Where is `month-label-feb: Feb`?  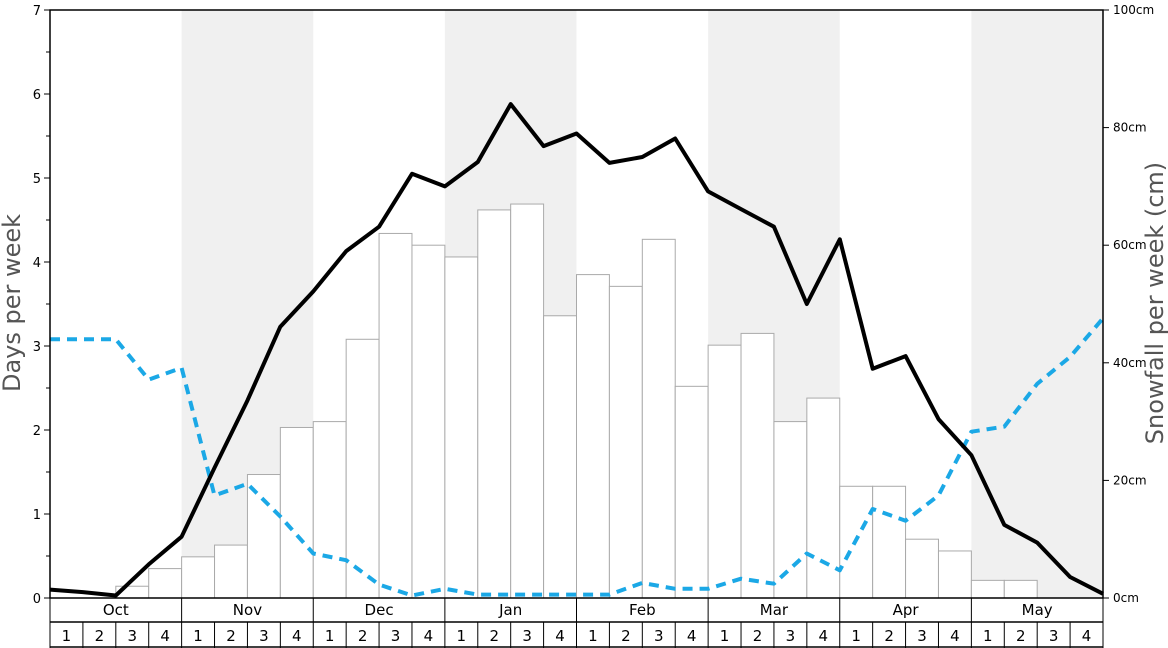 month-label-feb: Feb is located at coordinates (642, 610).